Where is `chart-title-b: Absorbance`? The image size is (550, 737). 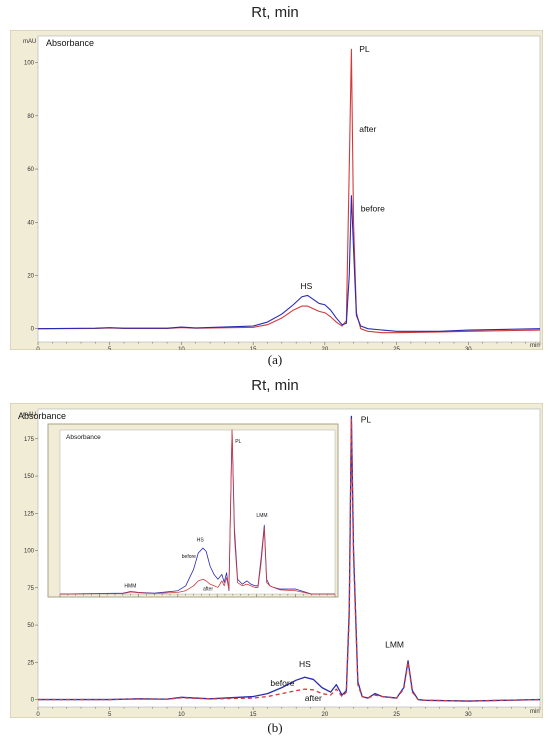
chart-title-b: Absorbance is located at coordinates (42, 416).